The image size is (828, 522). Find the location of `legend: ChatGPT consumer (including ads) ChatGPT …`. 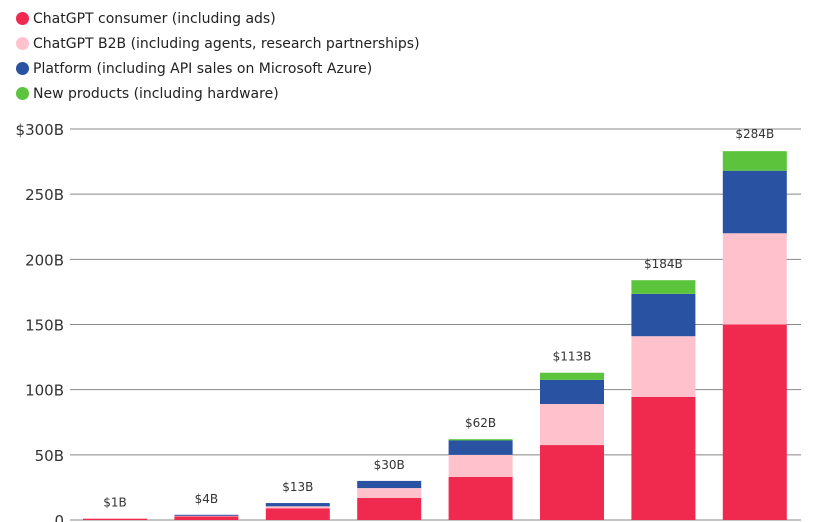

legend: ChatGPT consumer (including ads) ChatGPT … is located at coordinates (218, 56).